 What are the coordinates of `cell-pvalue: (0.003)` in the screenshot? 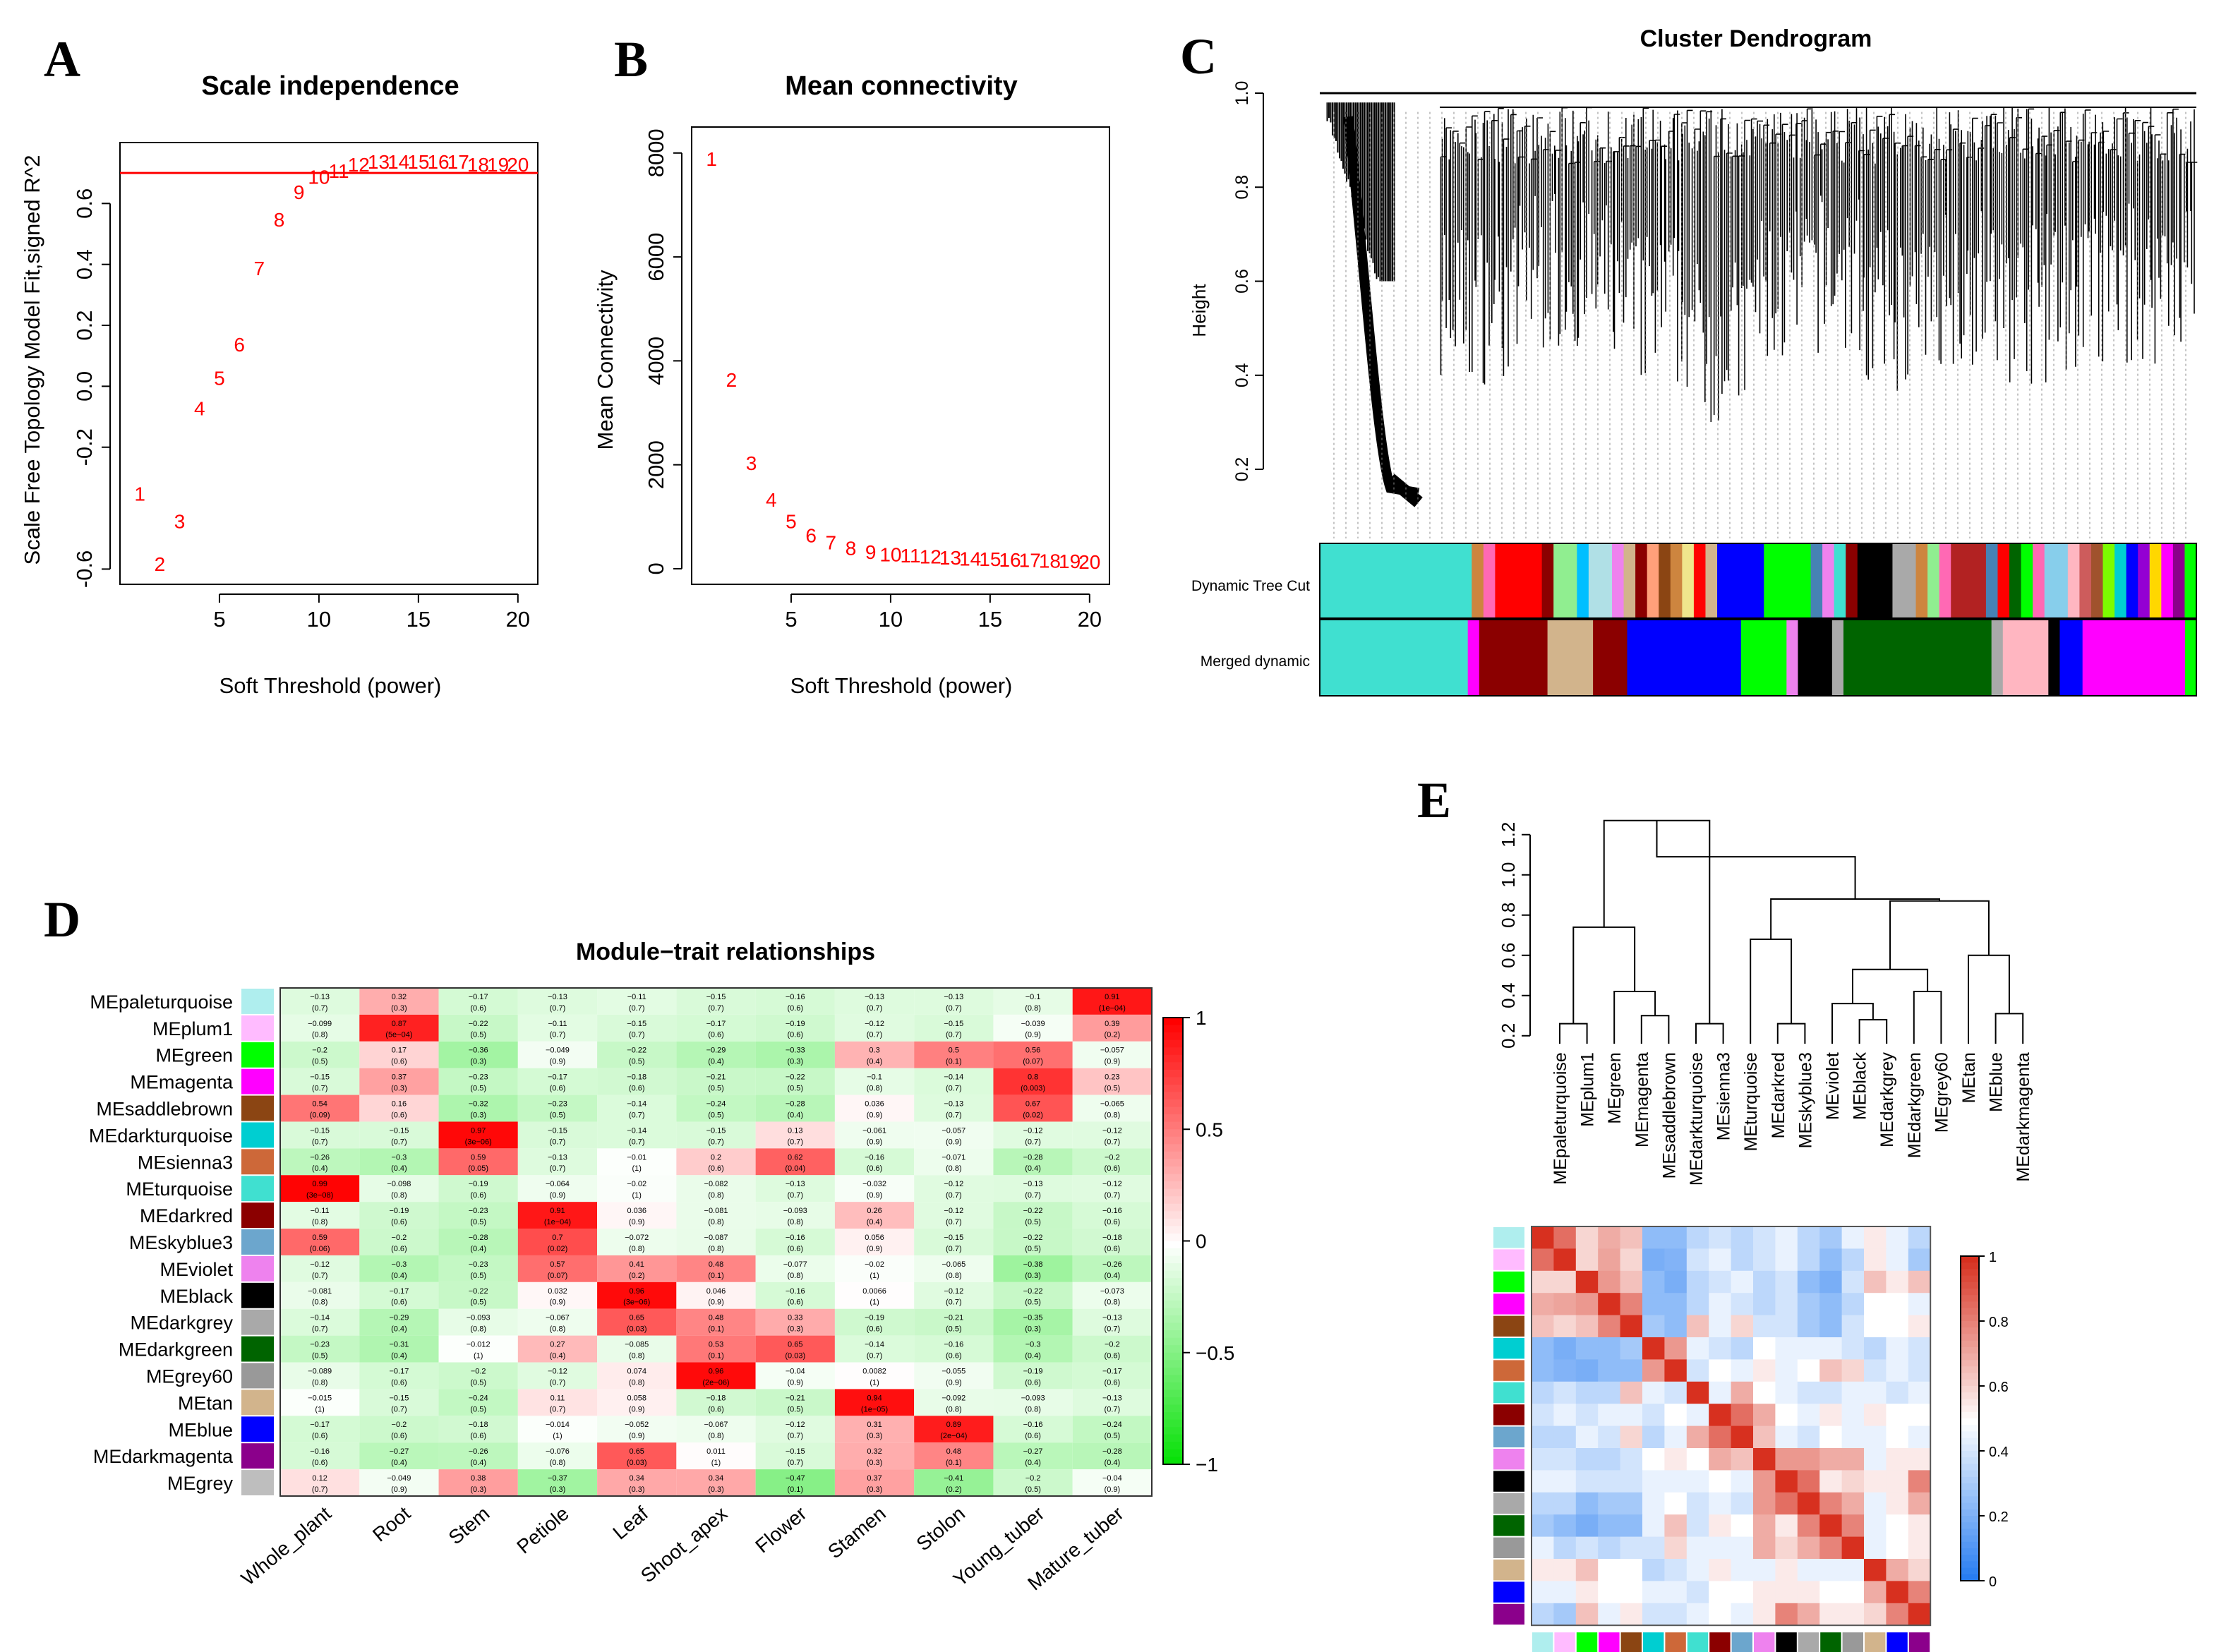 It's located at (1033, 1089).